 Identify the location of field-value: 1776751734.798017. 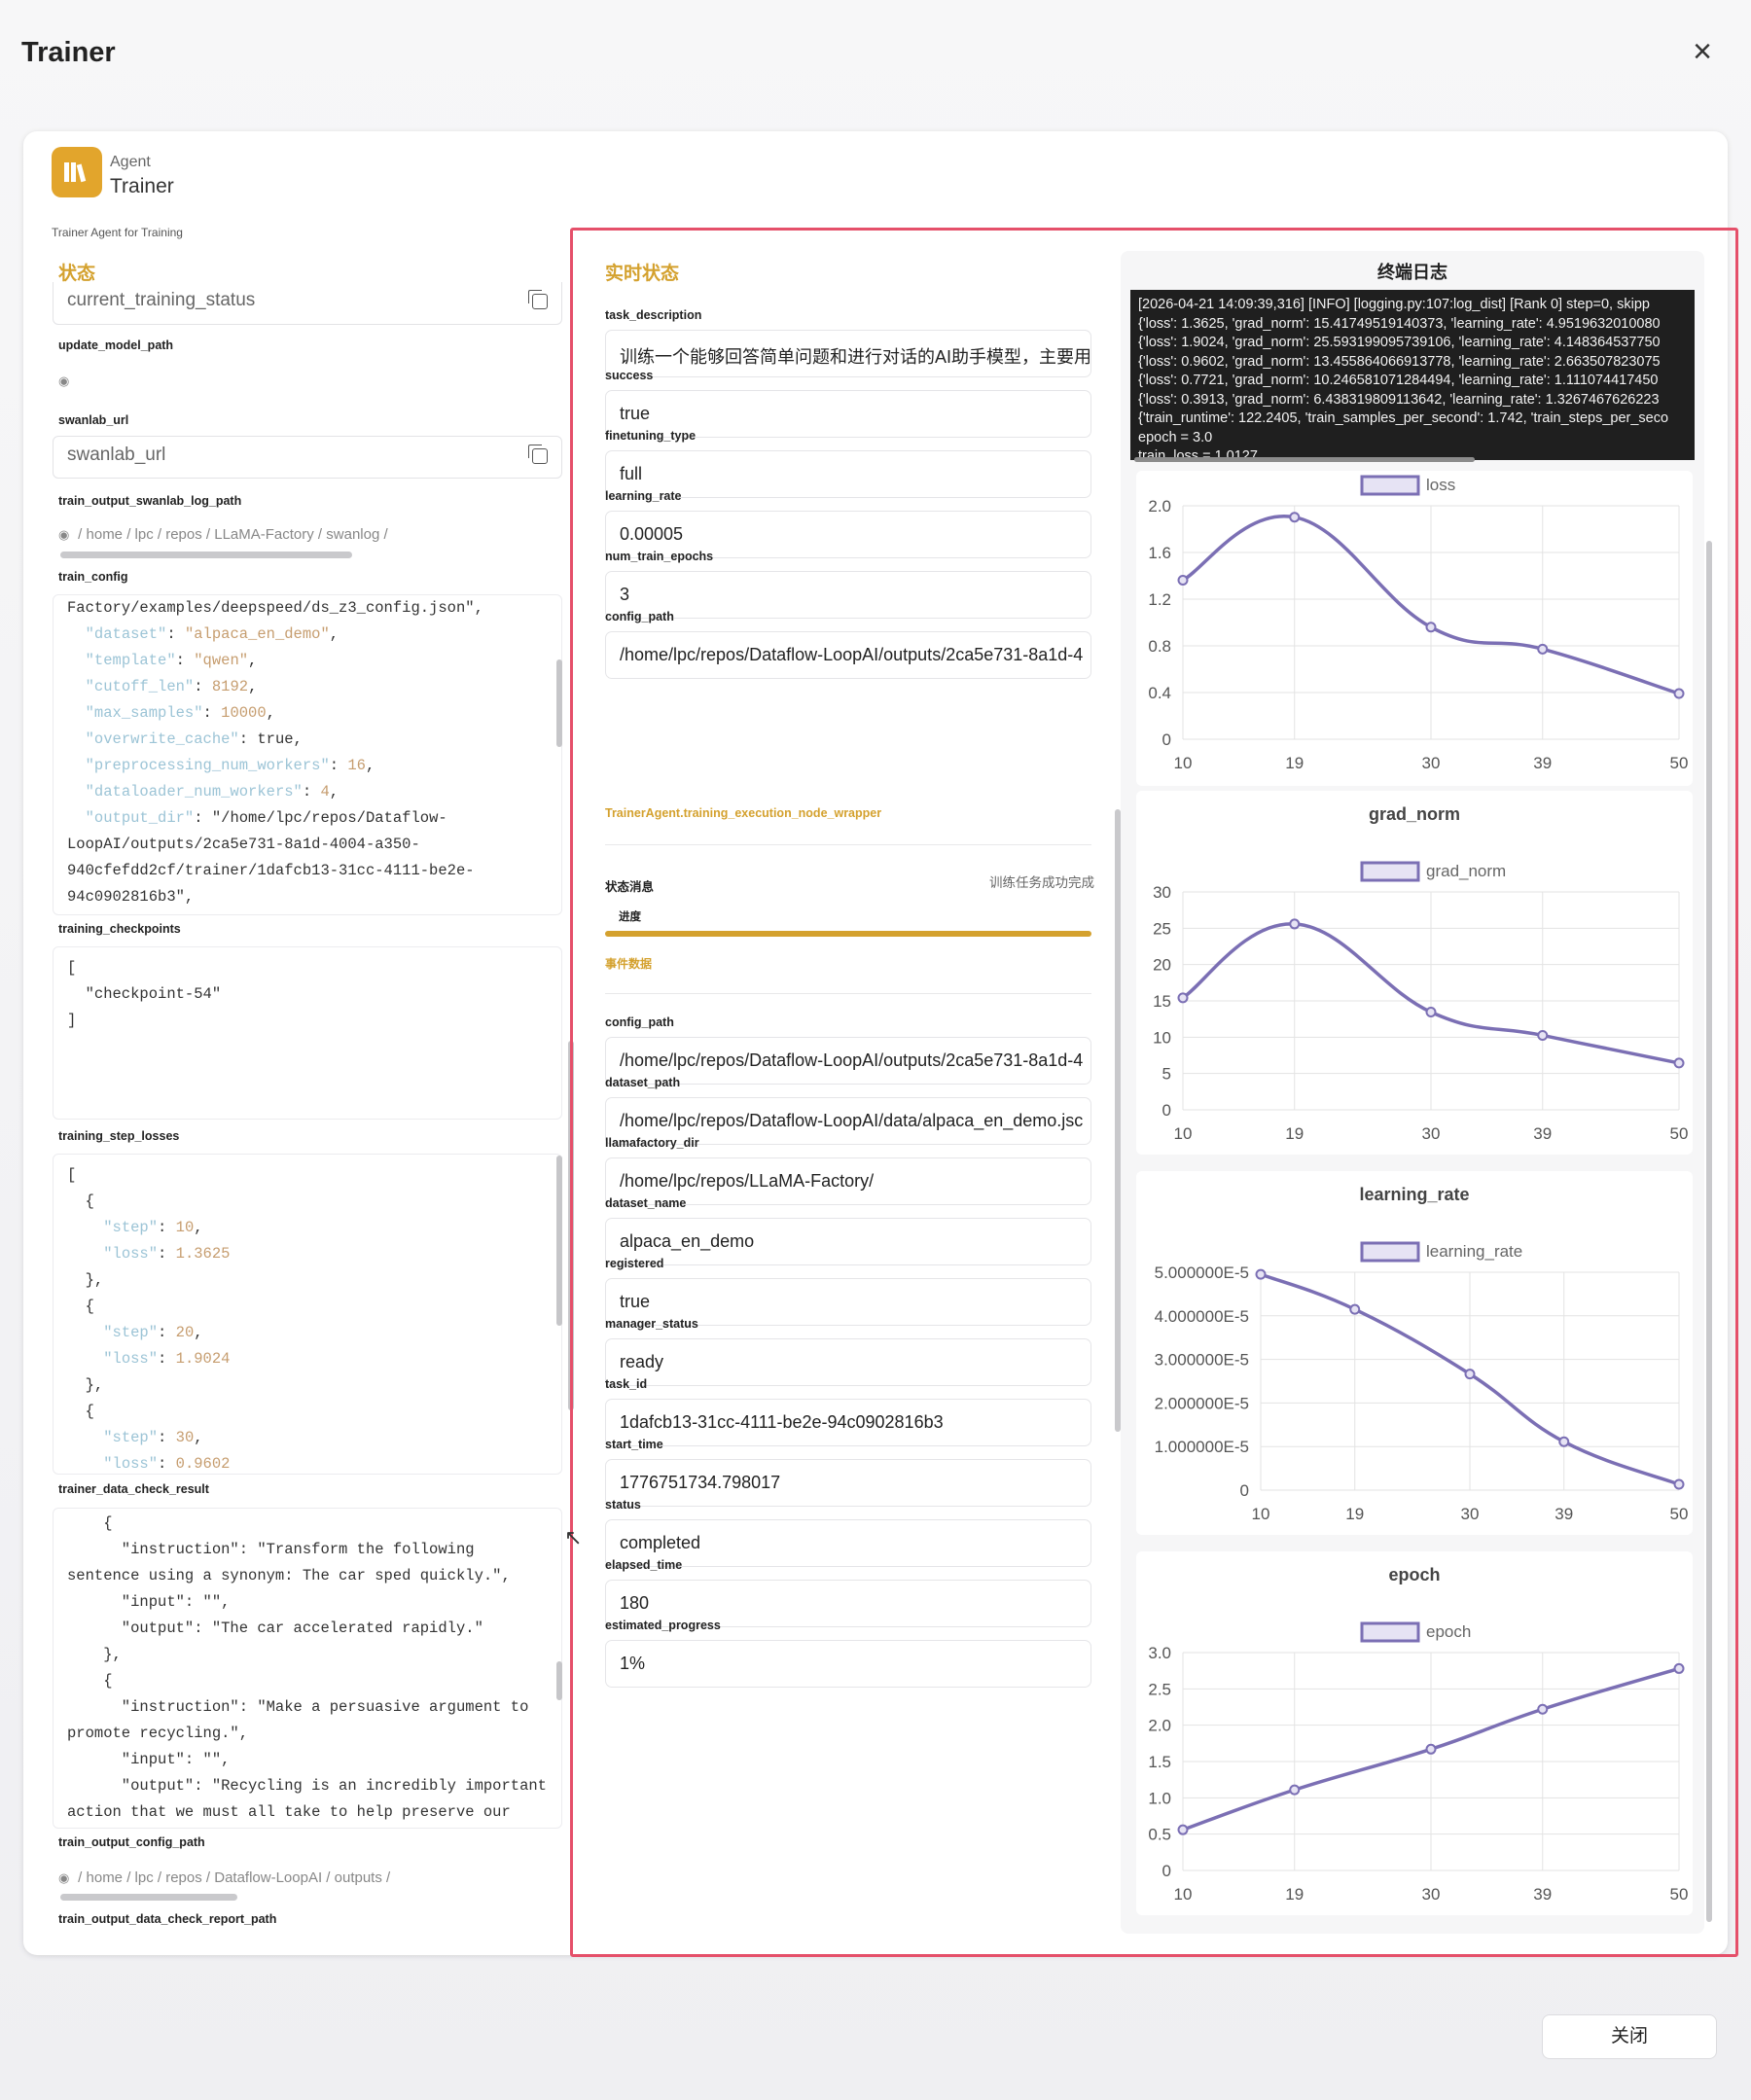
(848, 1483).